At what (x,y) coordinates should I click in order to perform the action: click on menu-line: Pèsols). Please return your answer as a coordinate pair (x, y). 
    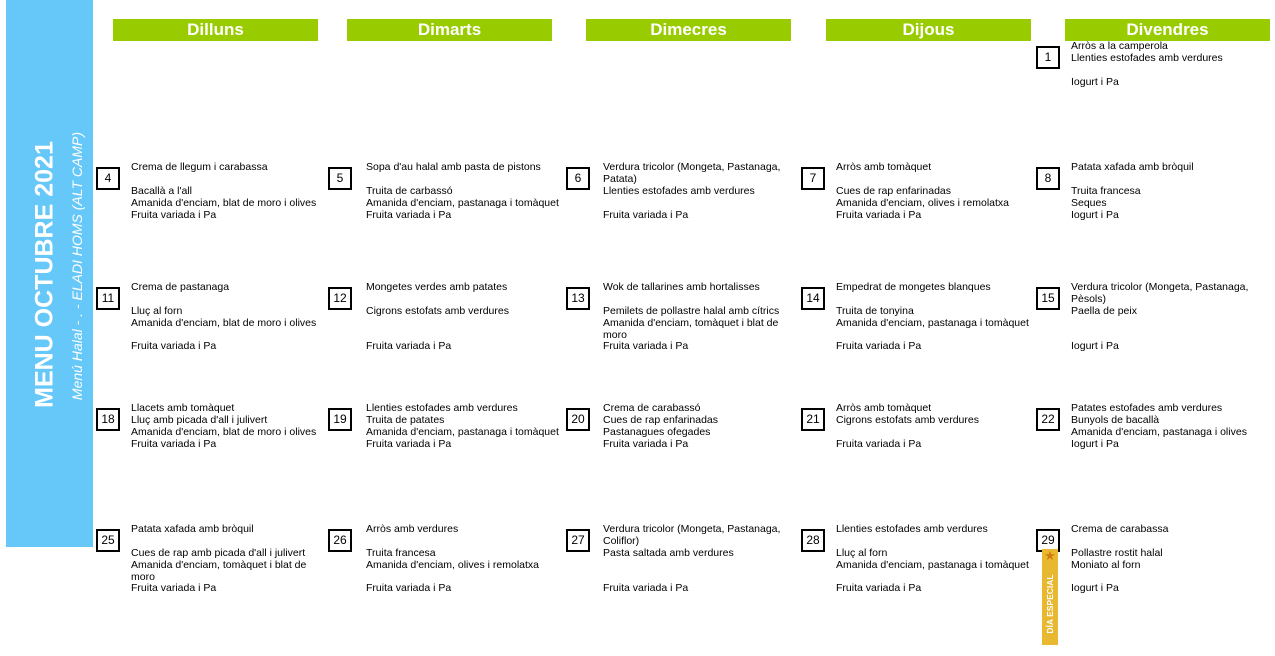
    Looking at the image, I should click on (1089, 298).